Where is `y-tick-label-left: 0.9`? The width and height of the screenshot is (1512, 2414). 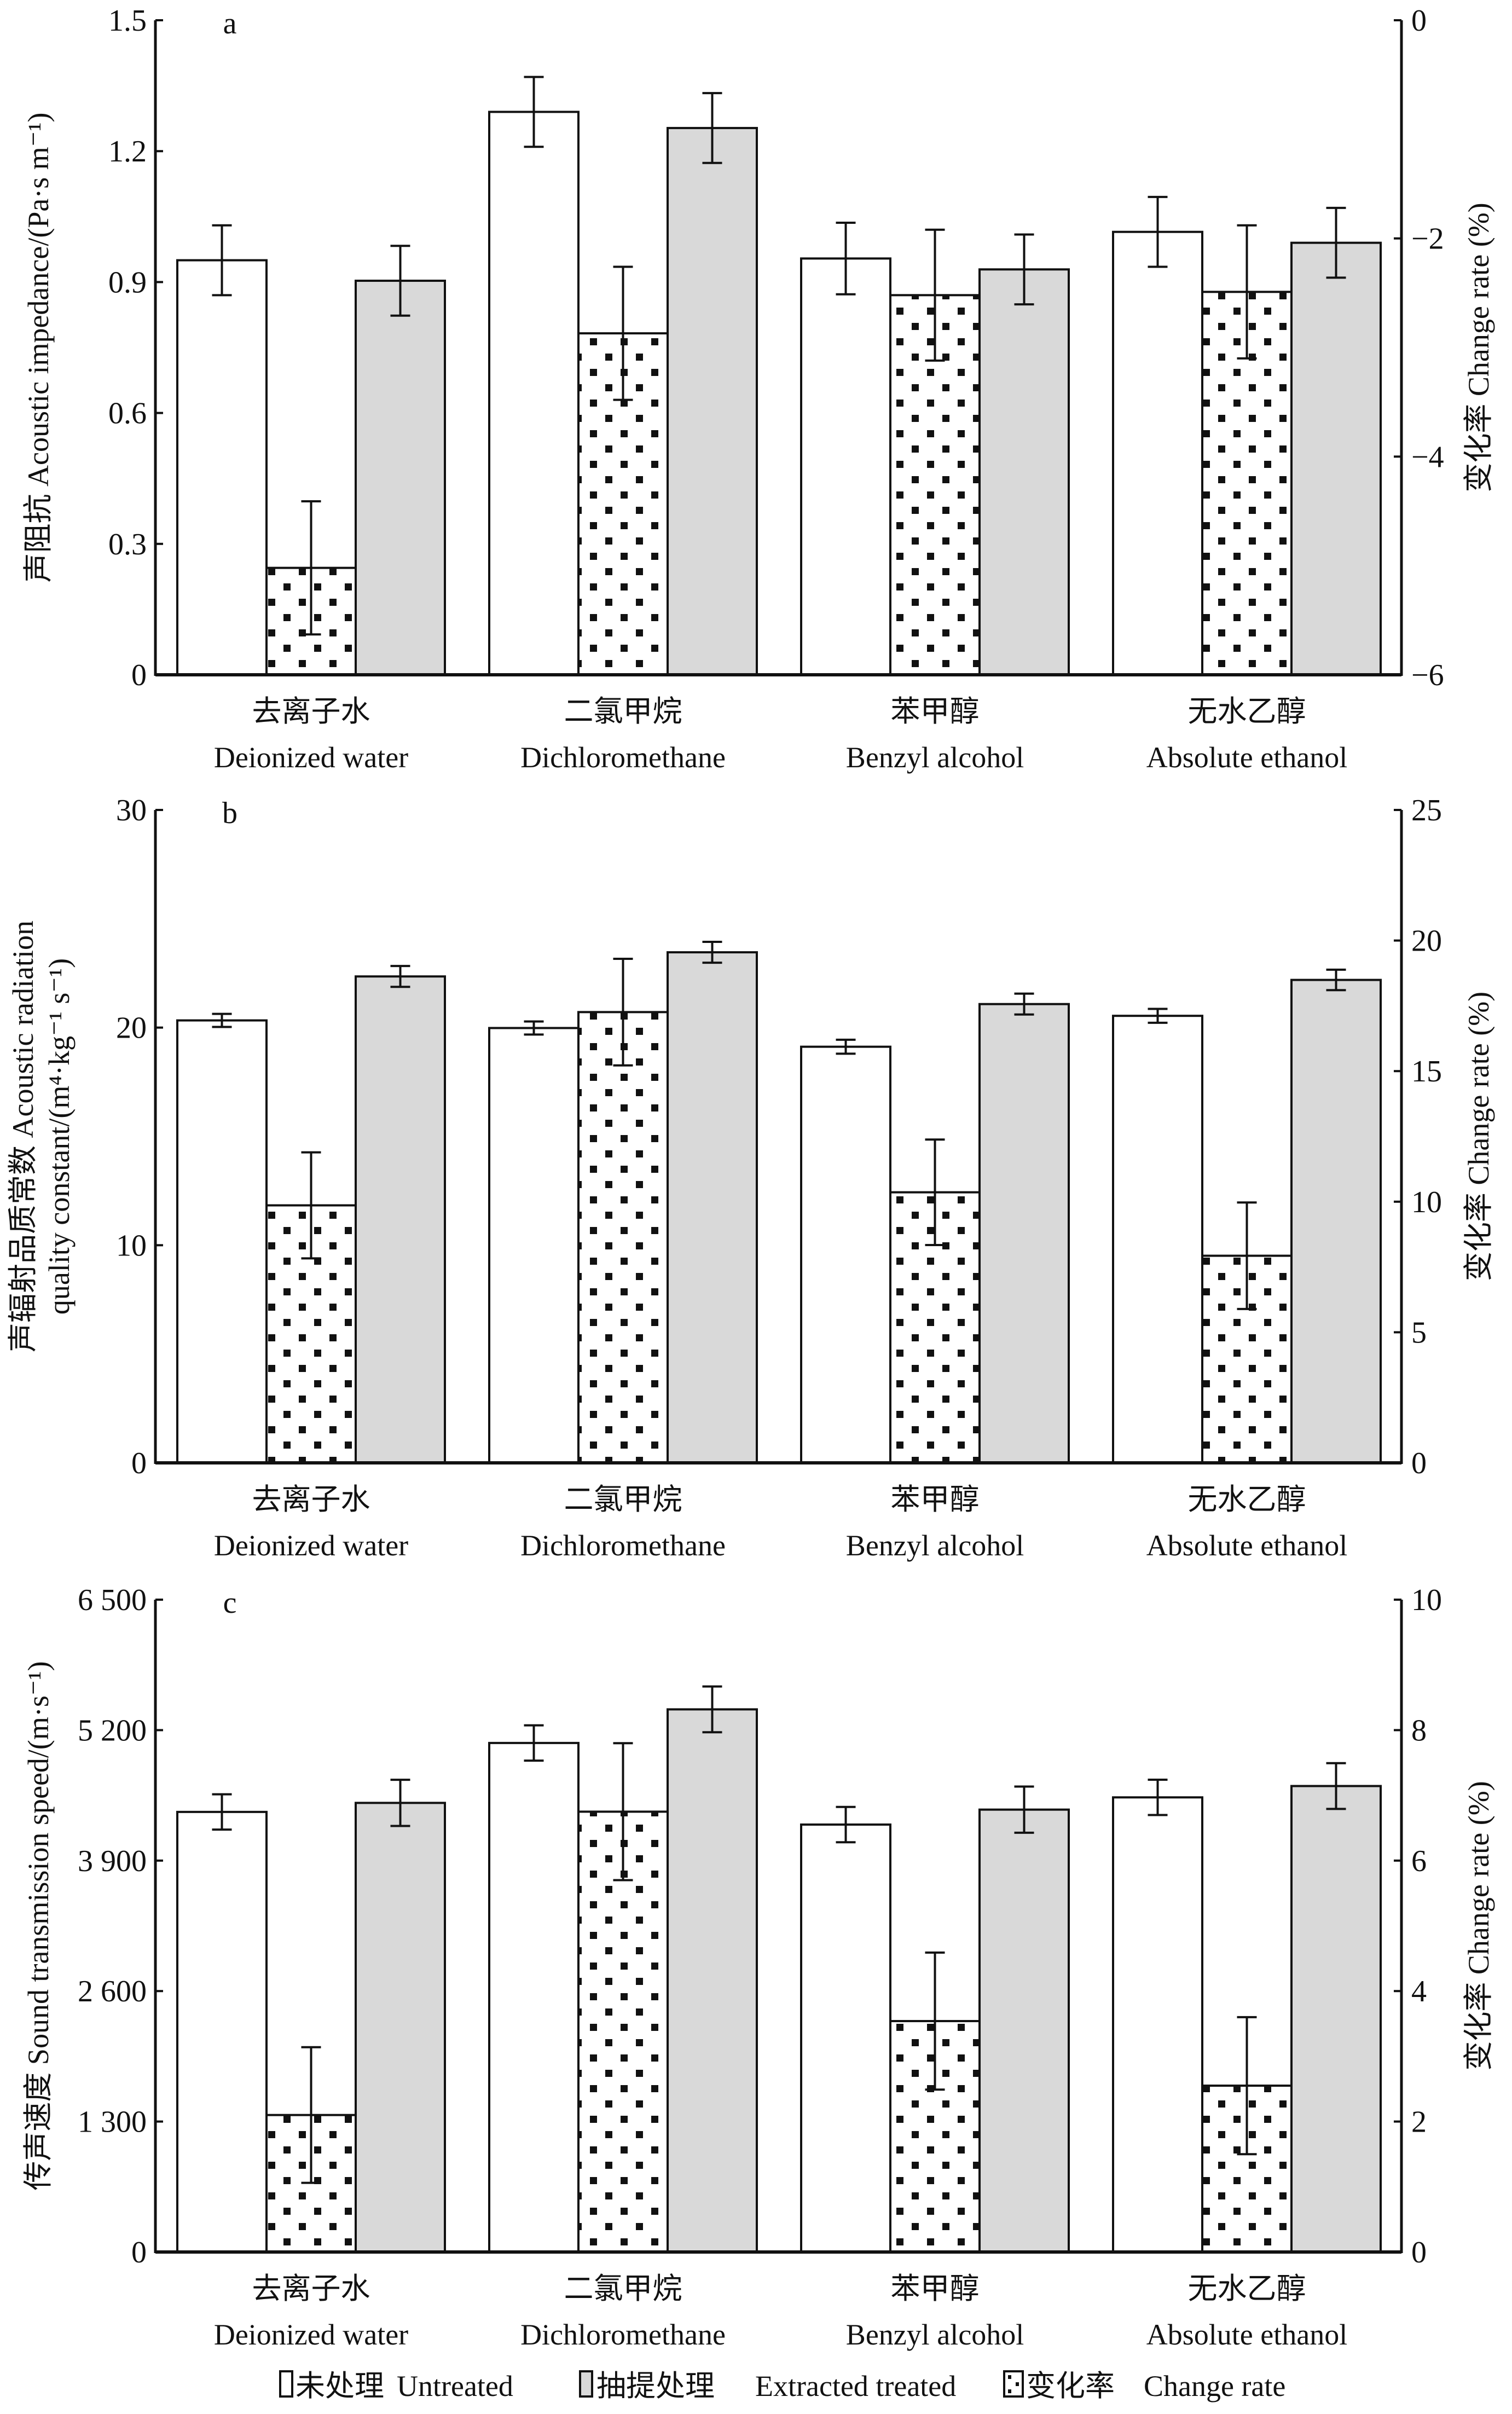
y-tick-label-left: 0.9 is located at coordinates (127, 282).